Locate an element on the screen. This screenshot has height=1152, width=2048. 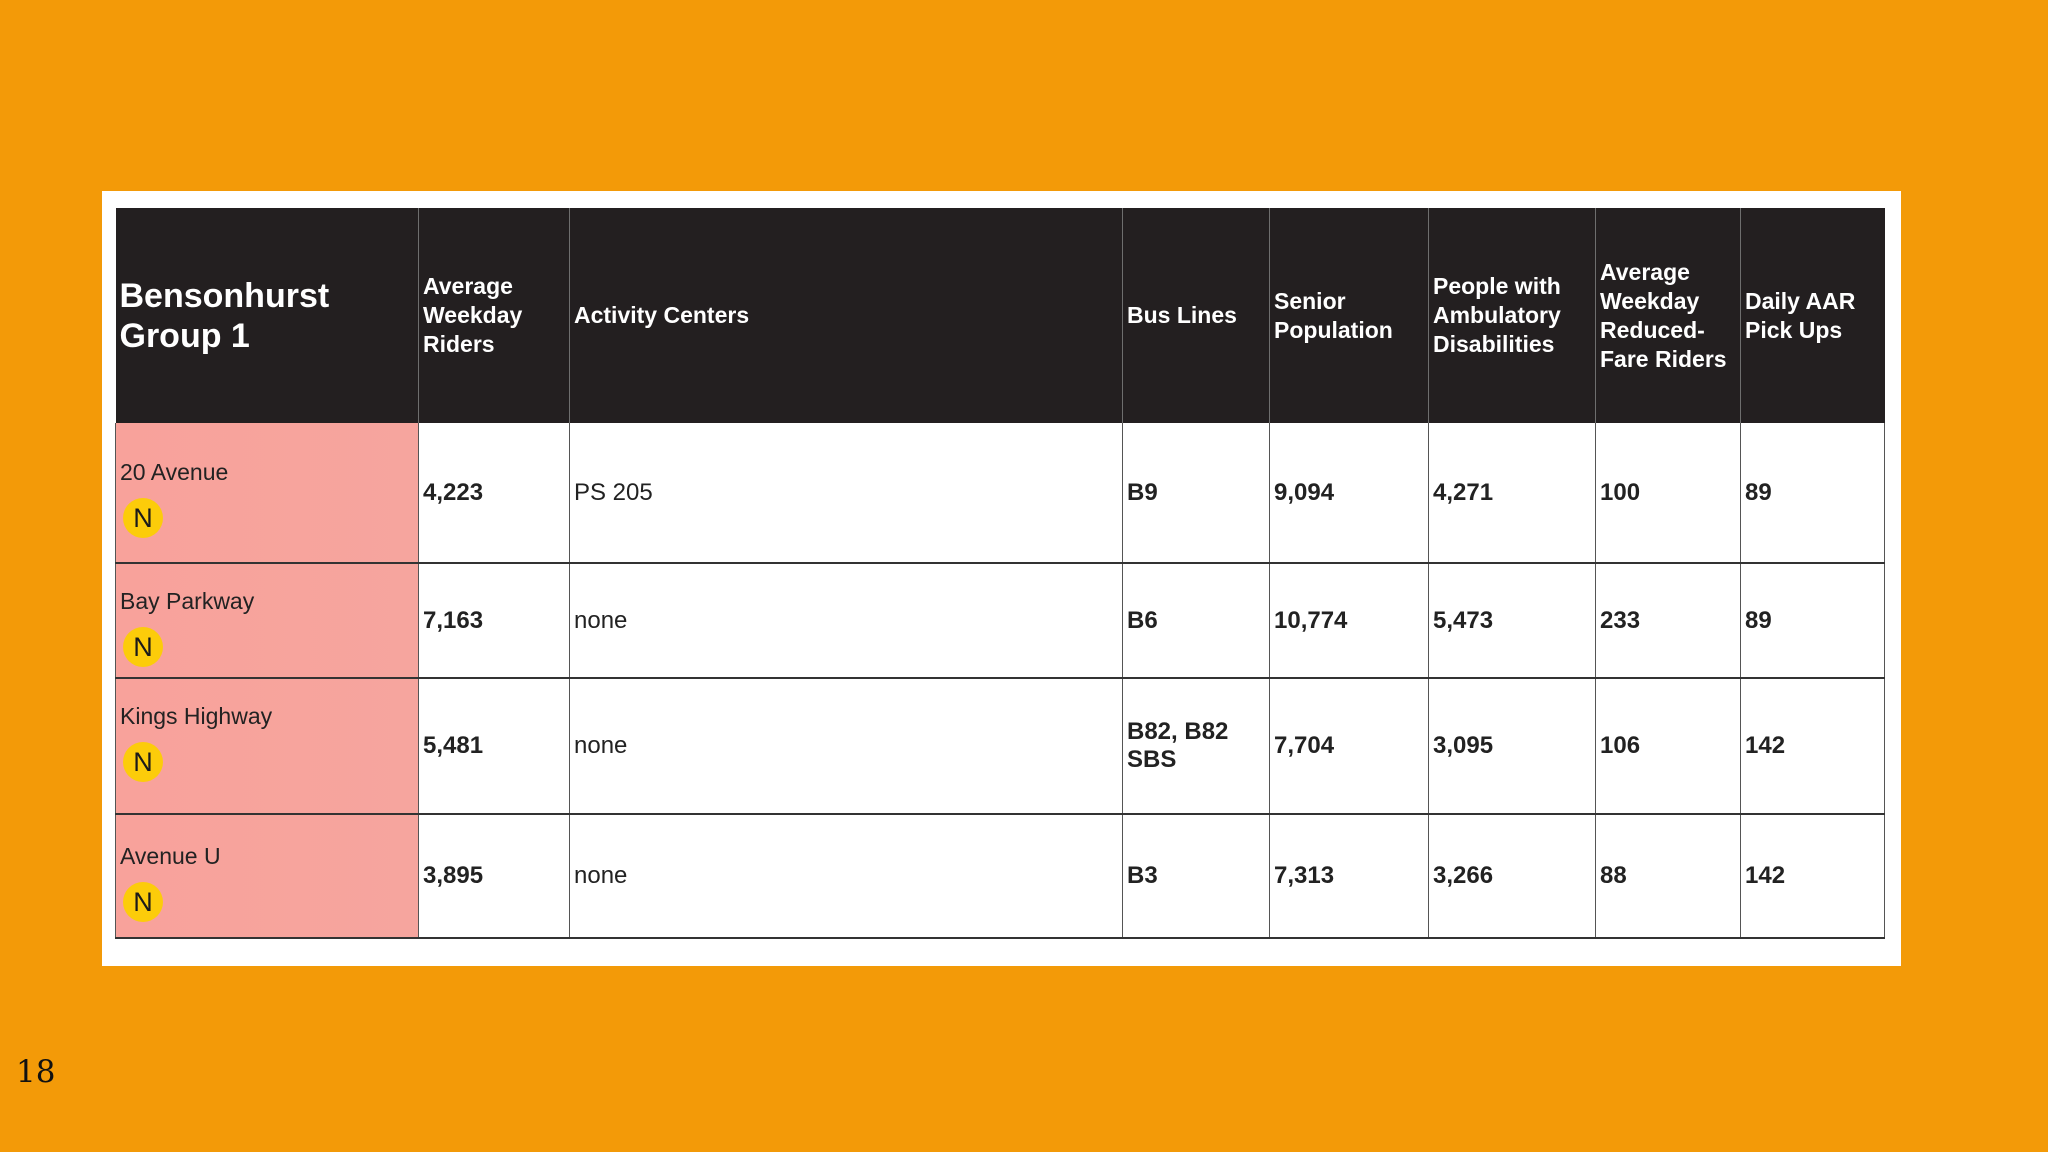
reduced-fare-cell: 233 is located at coordinates (1668, 621).